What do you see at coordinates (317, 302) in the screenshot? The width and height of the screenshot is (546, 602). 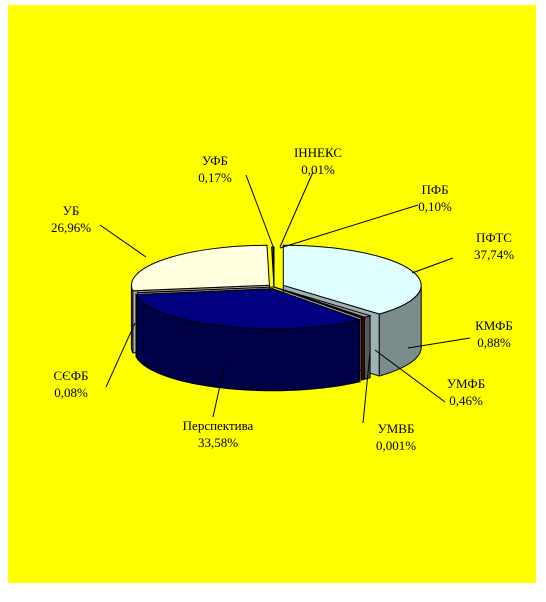 I see `pie-slice-умвб` at bounding box center [317, 302].